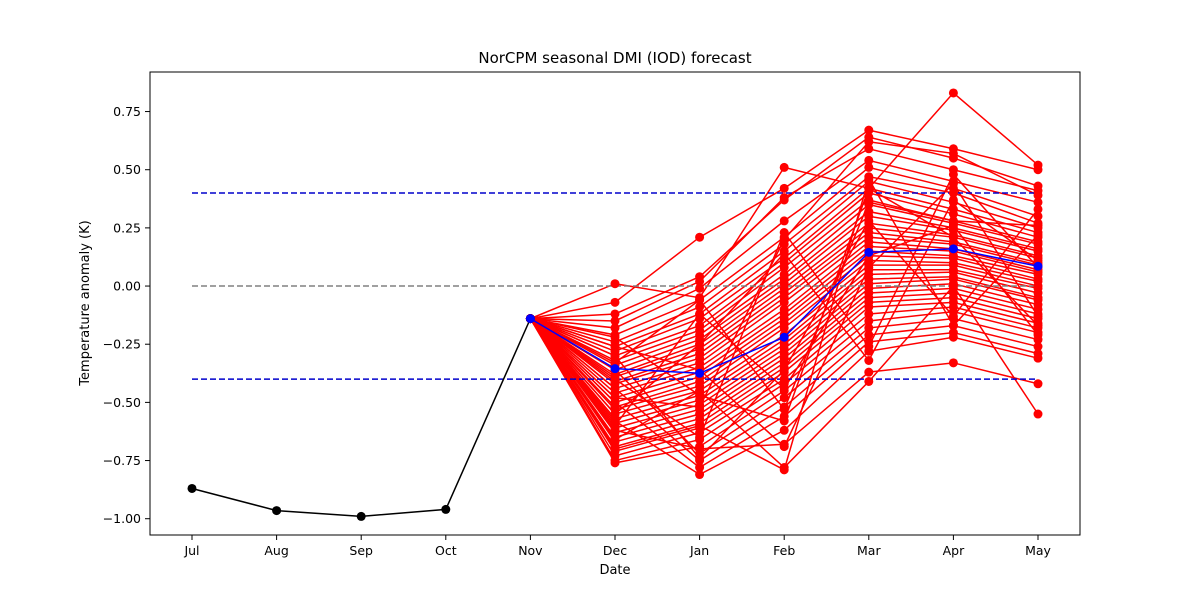  Describe the element at coordinates (122, 518) in the screenshot. I see `y-tick-label: −1.00` at that location.